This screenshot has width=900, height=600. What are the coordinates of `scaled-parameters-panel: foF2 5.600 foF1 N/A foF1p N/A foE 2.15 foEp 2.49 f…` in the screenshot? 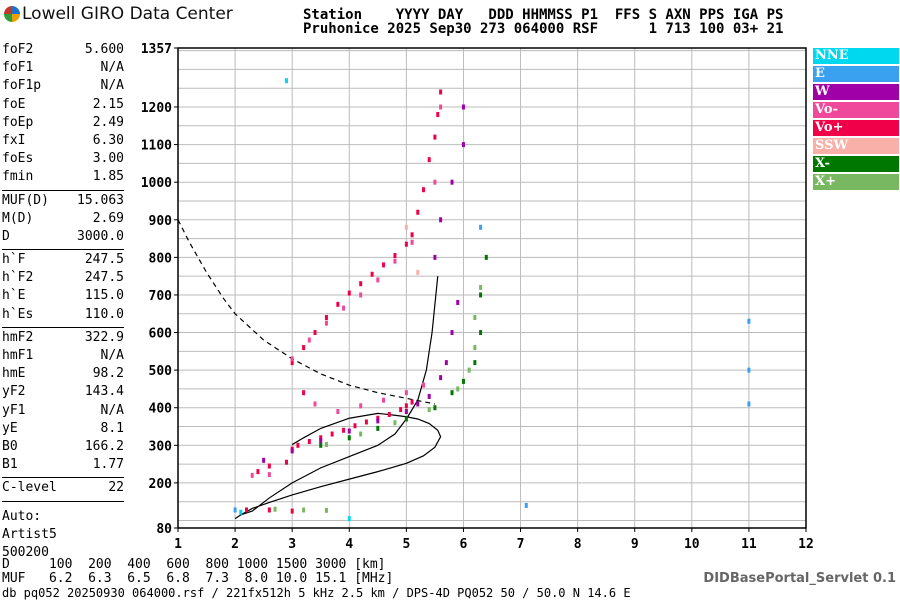 It's located at (63, 302).